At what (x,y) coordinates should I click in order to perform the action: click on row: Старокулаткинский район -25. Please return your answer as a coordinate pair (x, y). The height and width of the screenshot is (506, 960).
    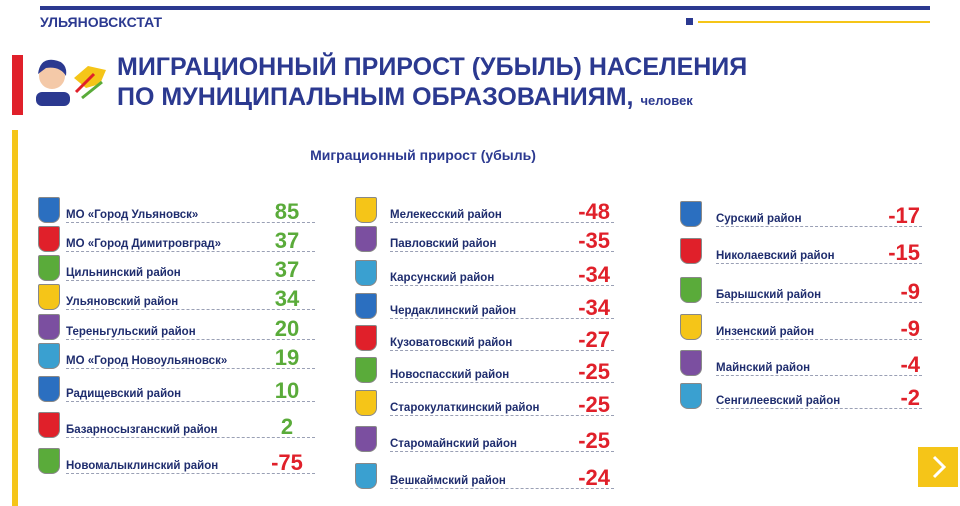
    Looking at the image, I should click on (480, 403).